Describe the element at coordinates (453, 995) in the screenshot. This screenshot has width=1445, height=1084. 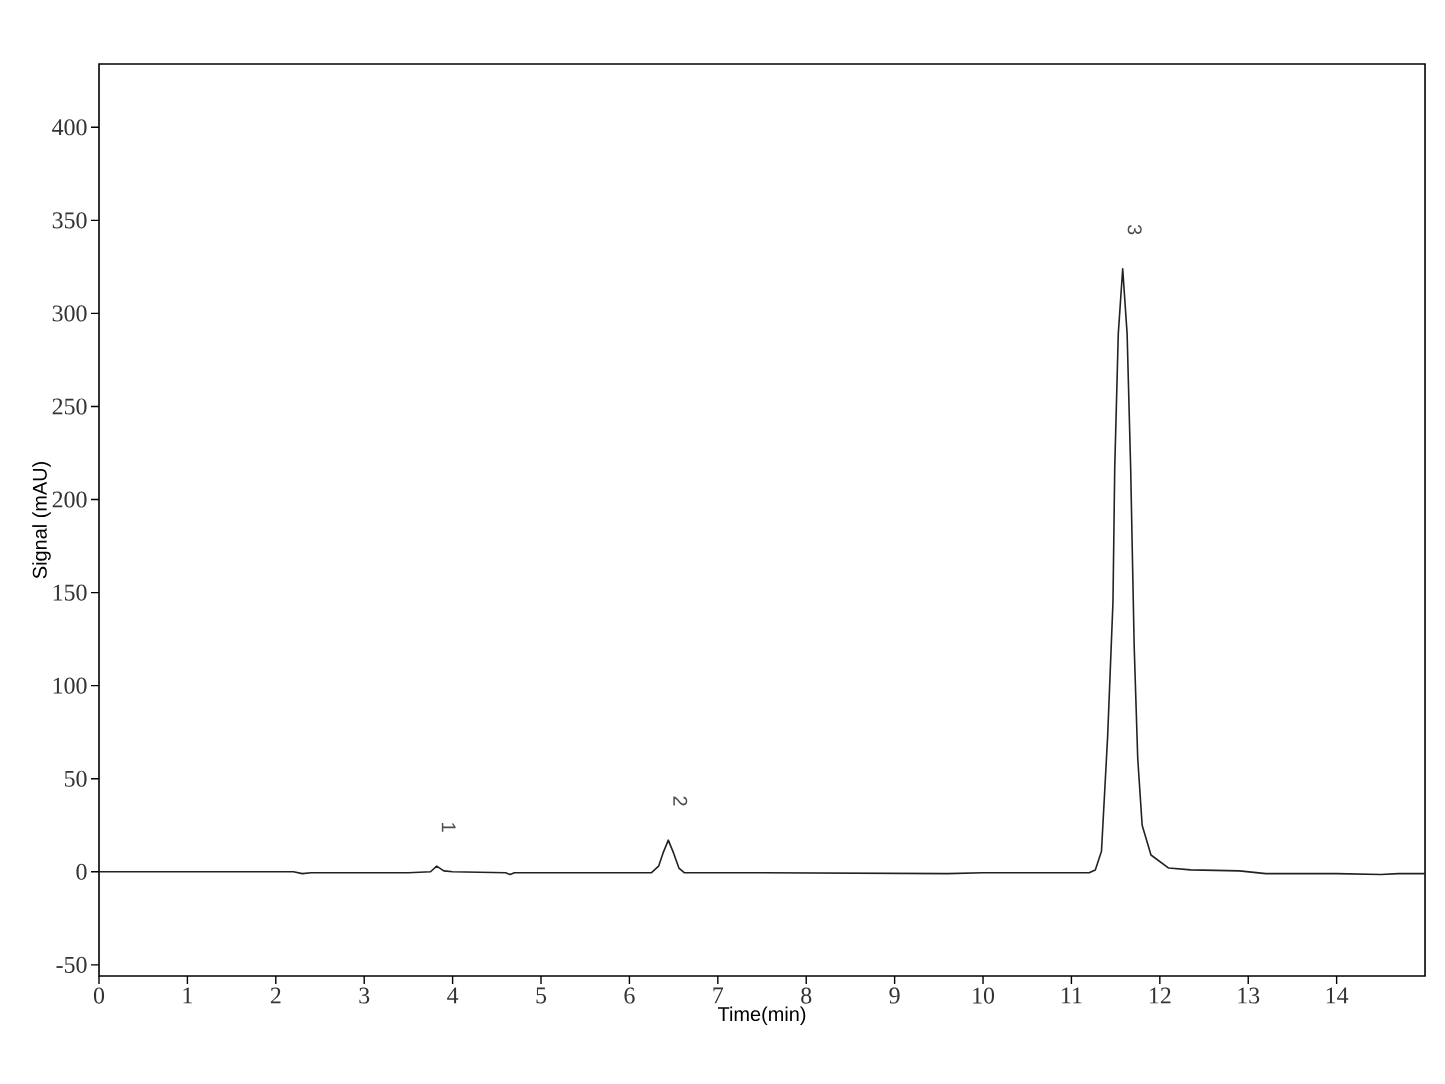
I see `x-tick-label: 4` at that location.